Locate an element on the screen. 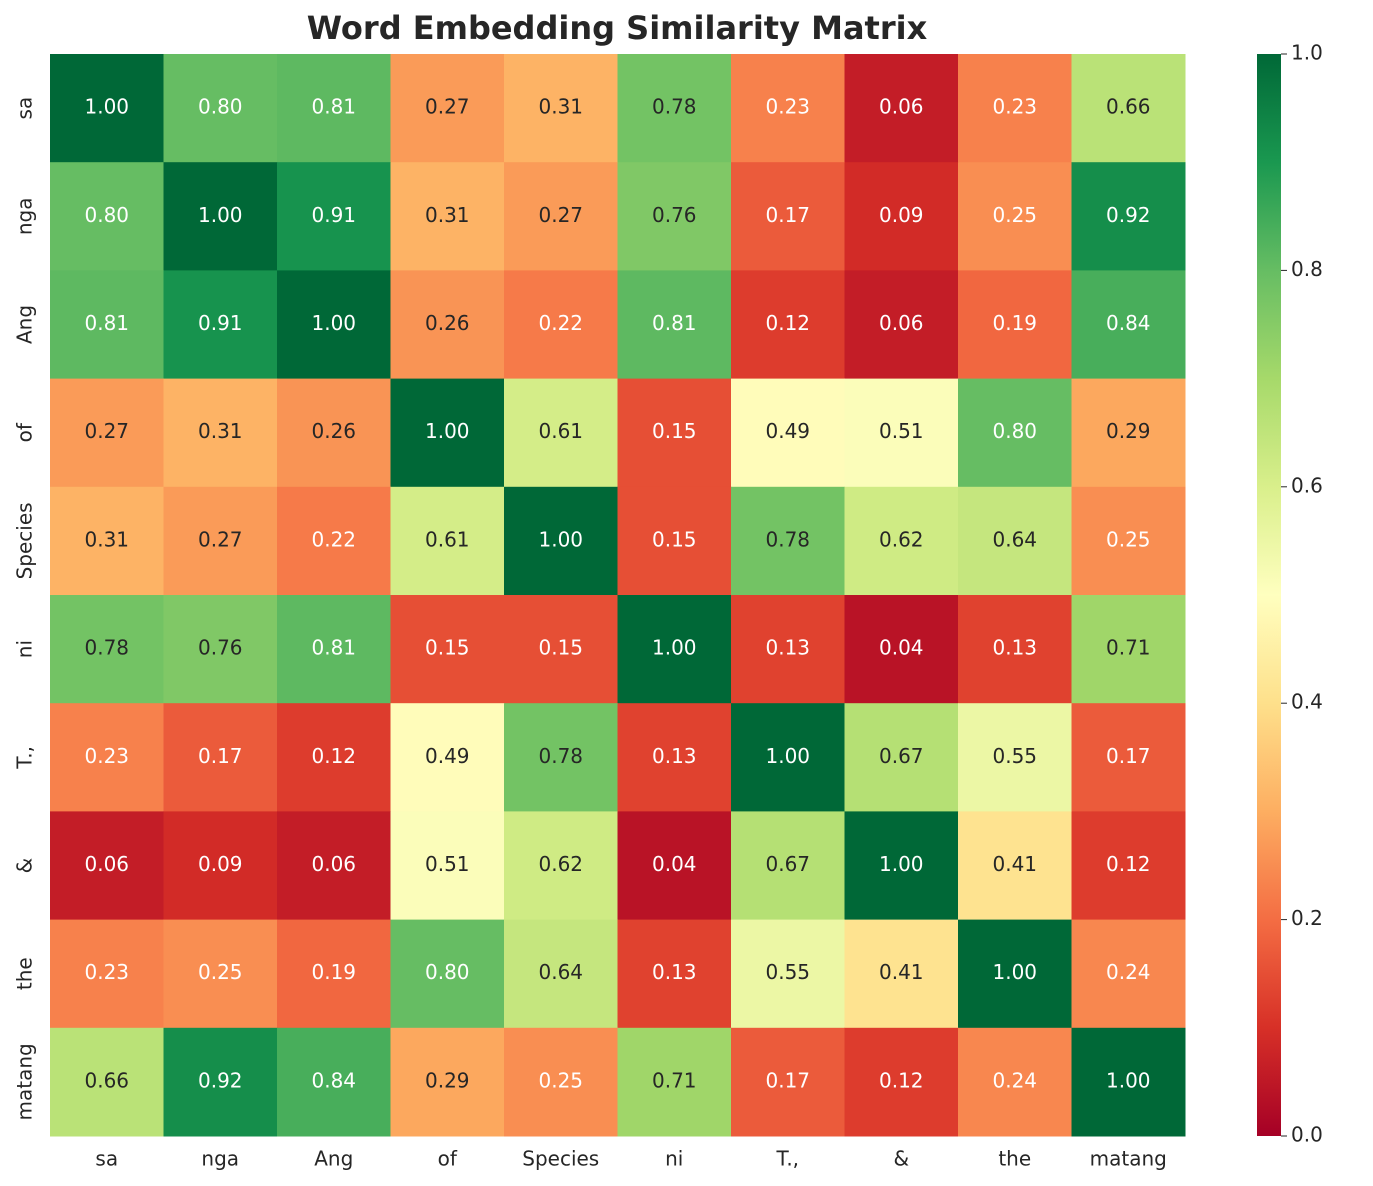 Image resolution: width=1373 pixels, height=1186 pixels. y-tick-label: Ang is located at coordinates (25, 324).